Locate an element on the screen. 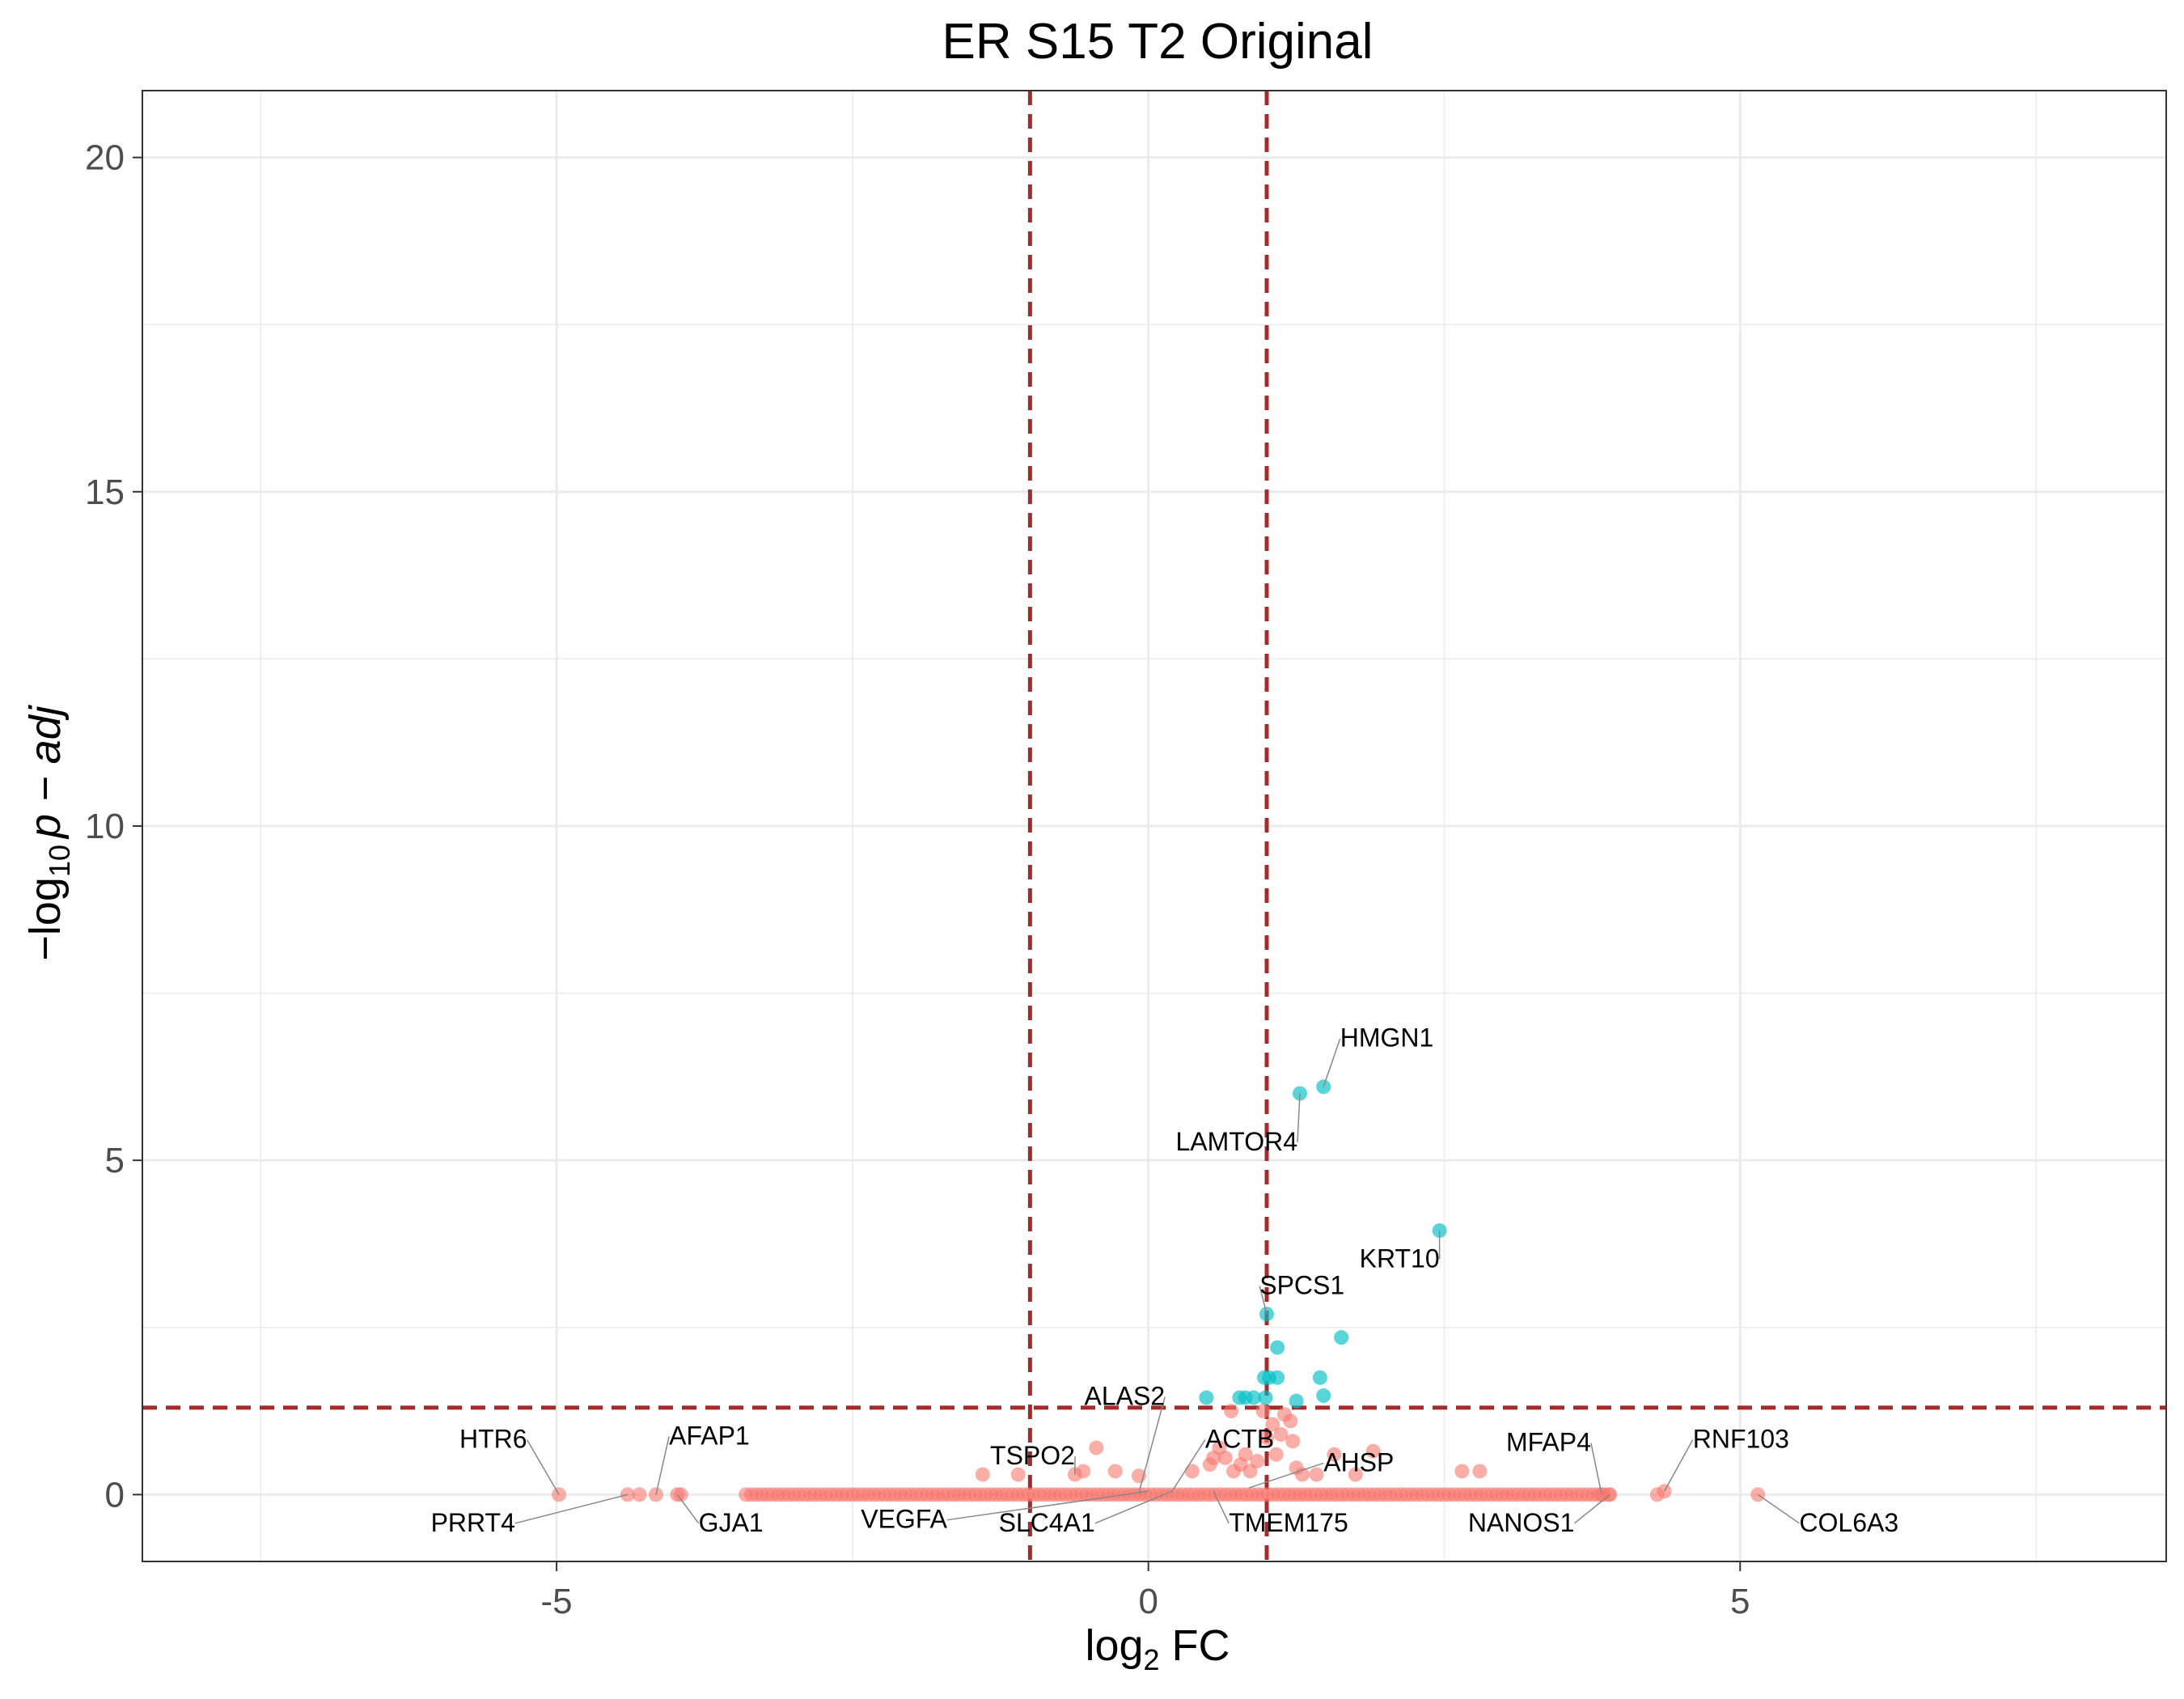  data-points is located at coordinates (1159, 1290).